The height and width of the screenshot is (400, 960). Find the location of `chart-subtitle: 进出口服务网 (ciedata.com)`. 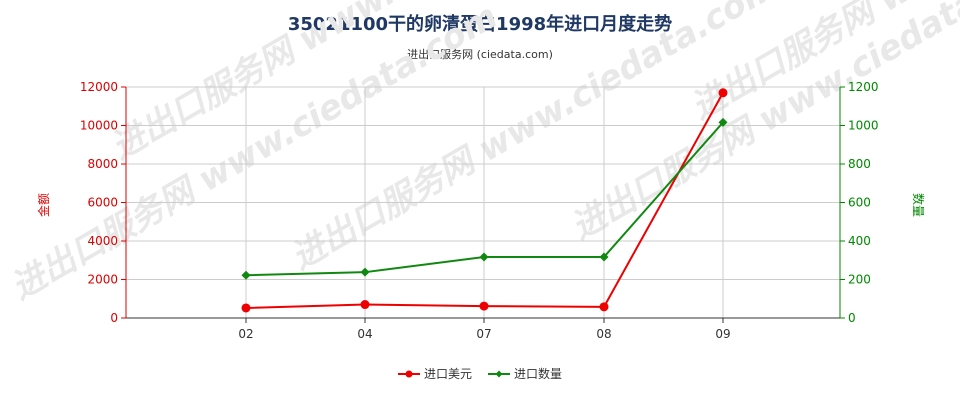

chart-subtitle: 进出口服务网 (ciedata.com) is located at coordinates (480, 54).